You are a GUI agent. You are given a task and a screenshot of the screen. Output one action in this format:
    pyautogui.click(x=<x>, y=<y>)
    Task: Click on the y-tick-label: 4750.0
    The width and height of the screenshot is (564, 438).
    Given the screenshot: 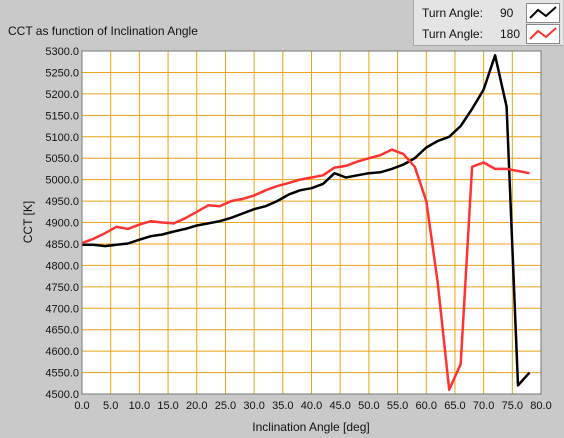 What is the action you would take?
    pyautogui.click(x=62, y=288)
    